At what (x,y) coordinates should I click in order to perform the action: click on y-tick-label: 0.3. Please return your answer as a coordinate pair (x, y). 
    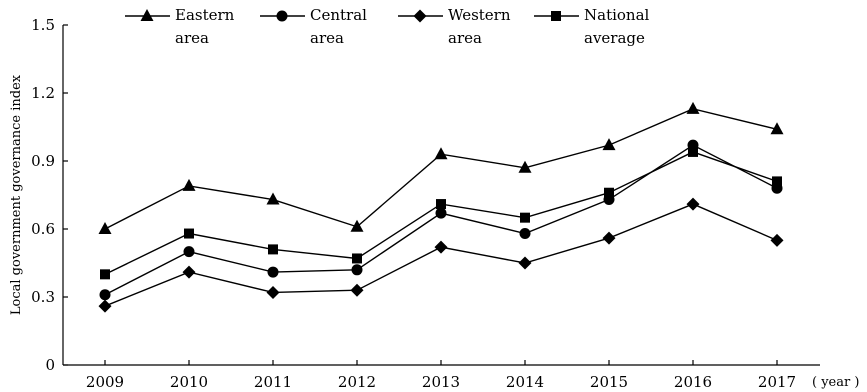
    Looking at the image, I should click on (43, 297).